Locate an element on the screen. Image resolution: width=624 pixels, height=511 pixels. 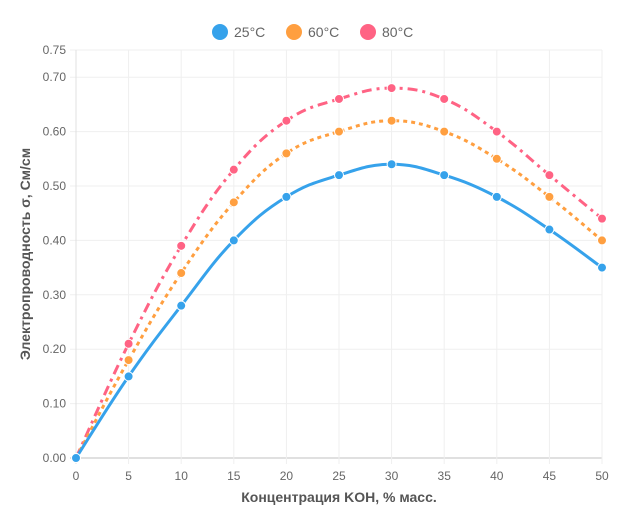
legend: 25°C 60°C 80°C is located at coordinates (312, 32).